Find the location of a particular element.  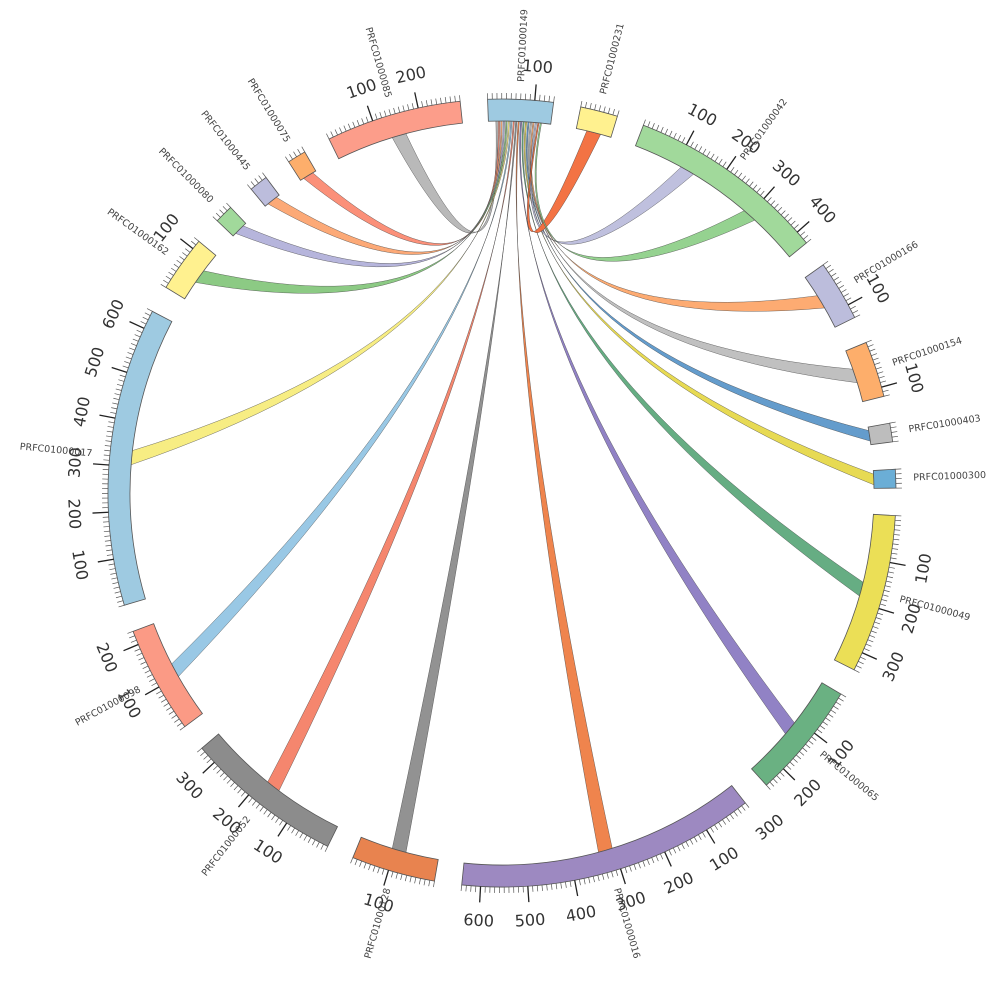

tick-label: 300 is located at coordinates (75, 463).